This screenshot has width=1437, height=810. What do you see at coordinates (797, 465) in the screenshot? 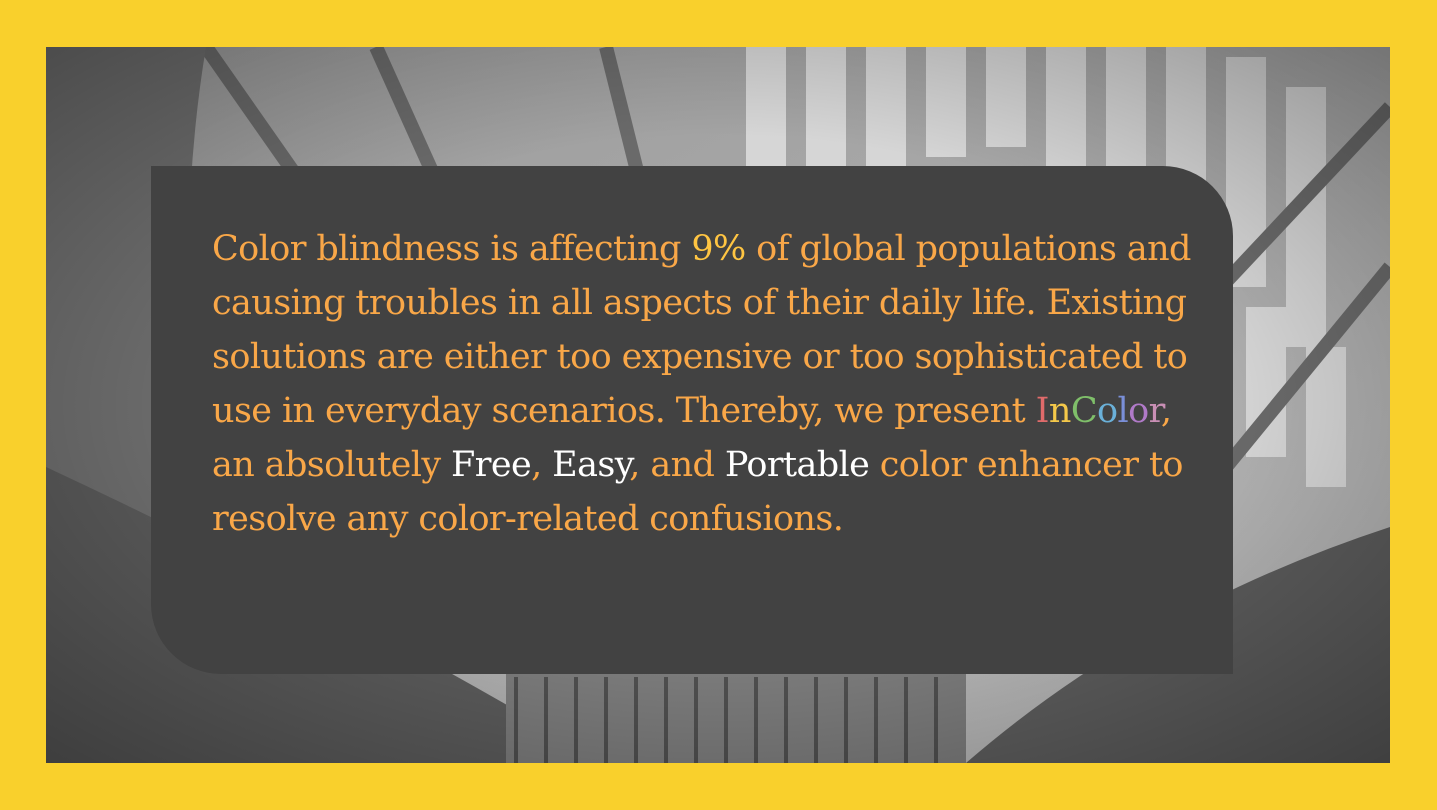
I see `portable-highlight: Portable` at bounding box center [797, 465].